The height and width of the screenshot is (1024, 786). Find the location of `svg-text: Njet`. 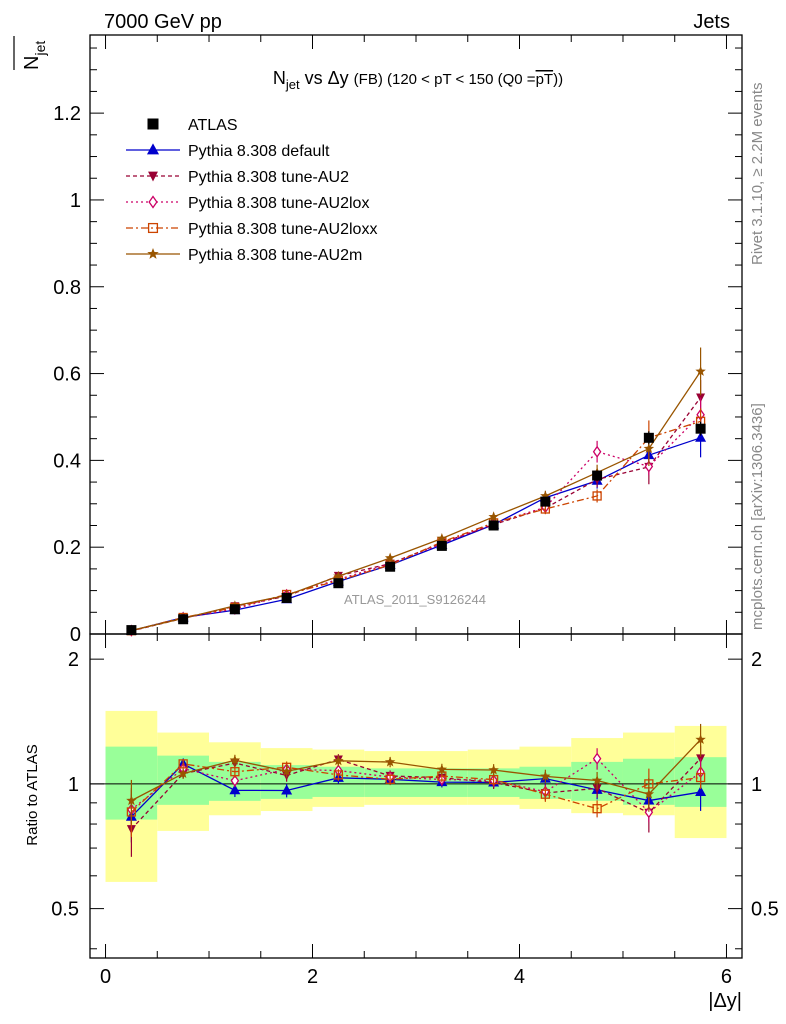

svg-text: Njet is located at coordinates (34, 55).